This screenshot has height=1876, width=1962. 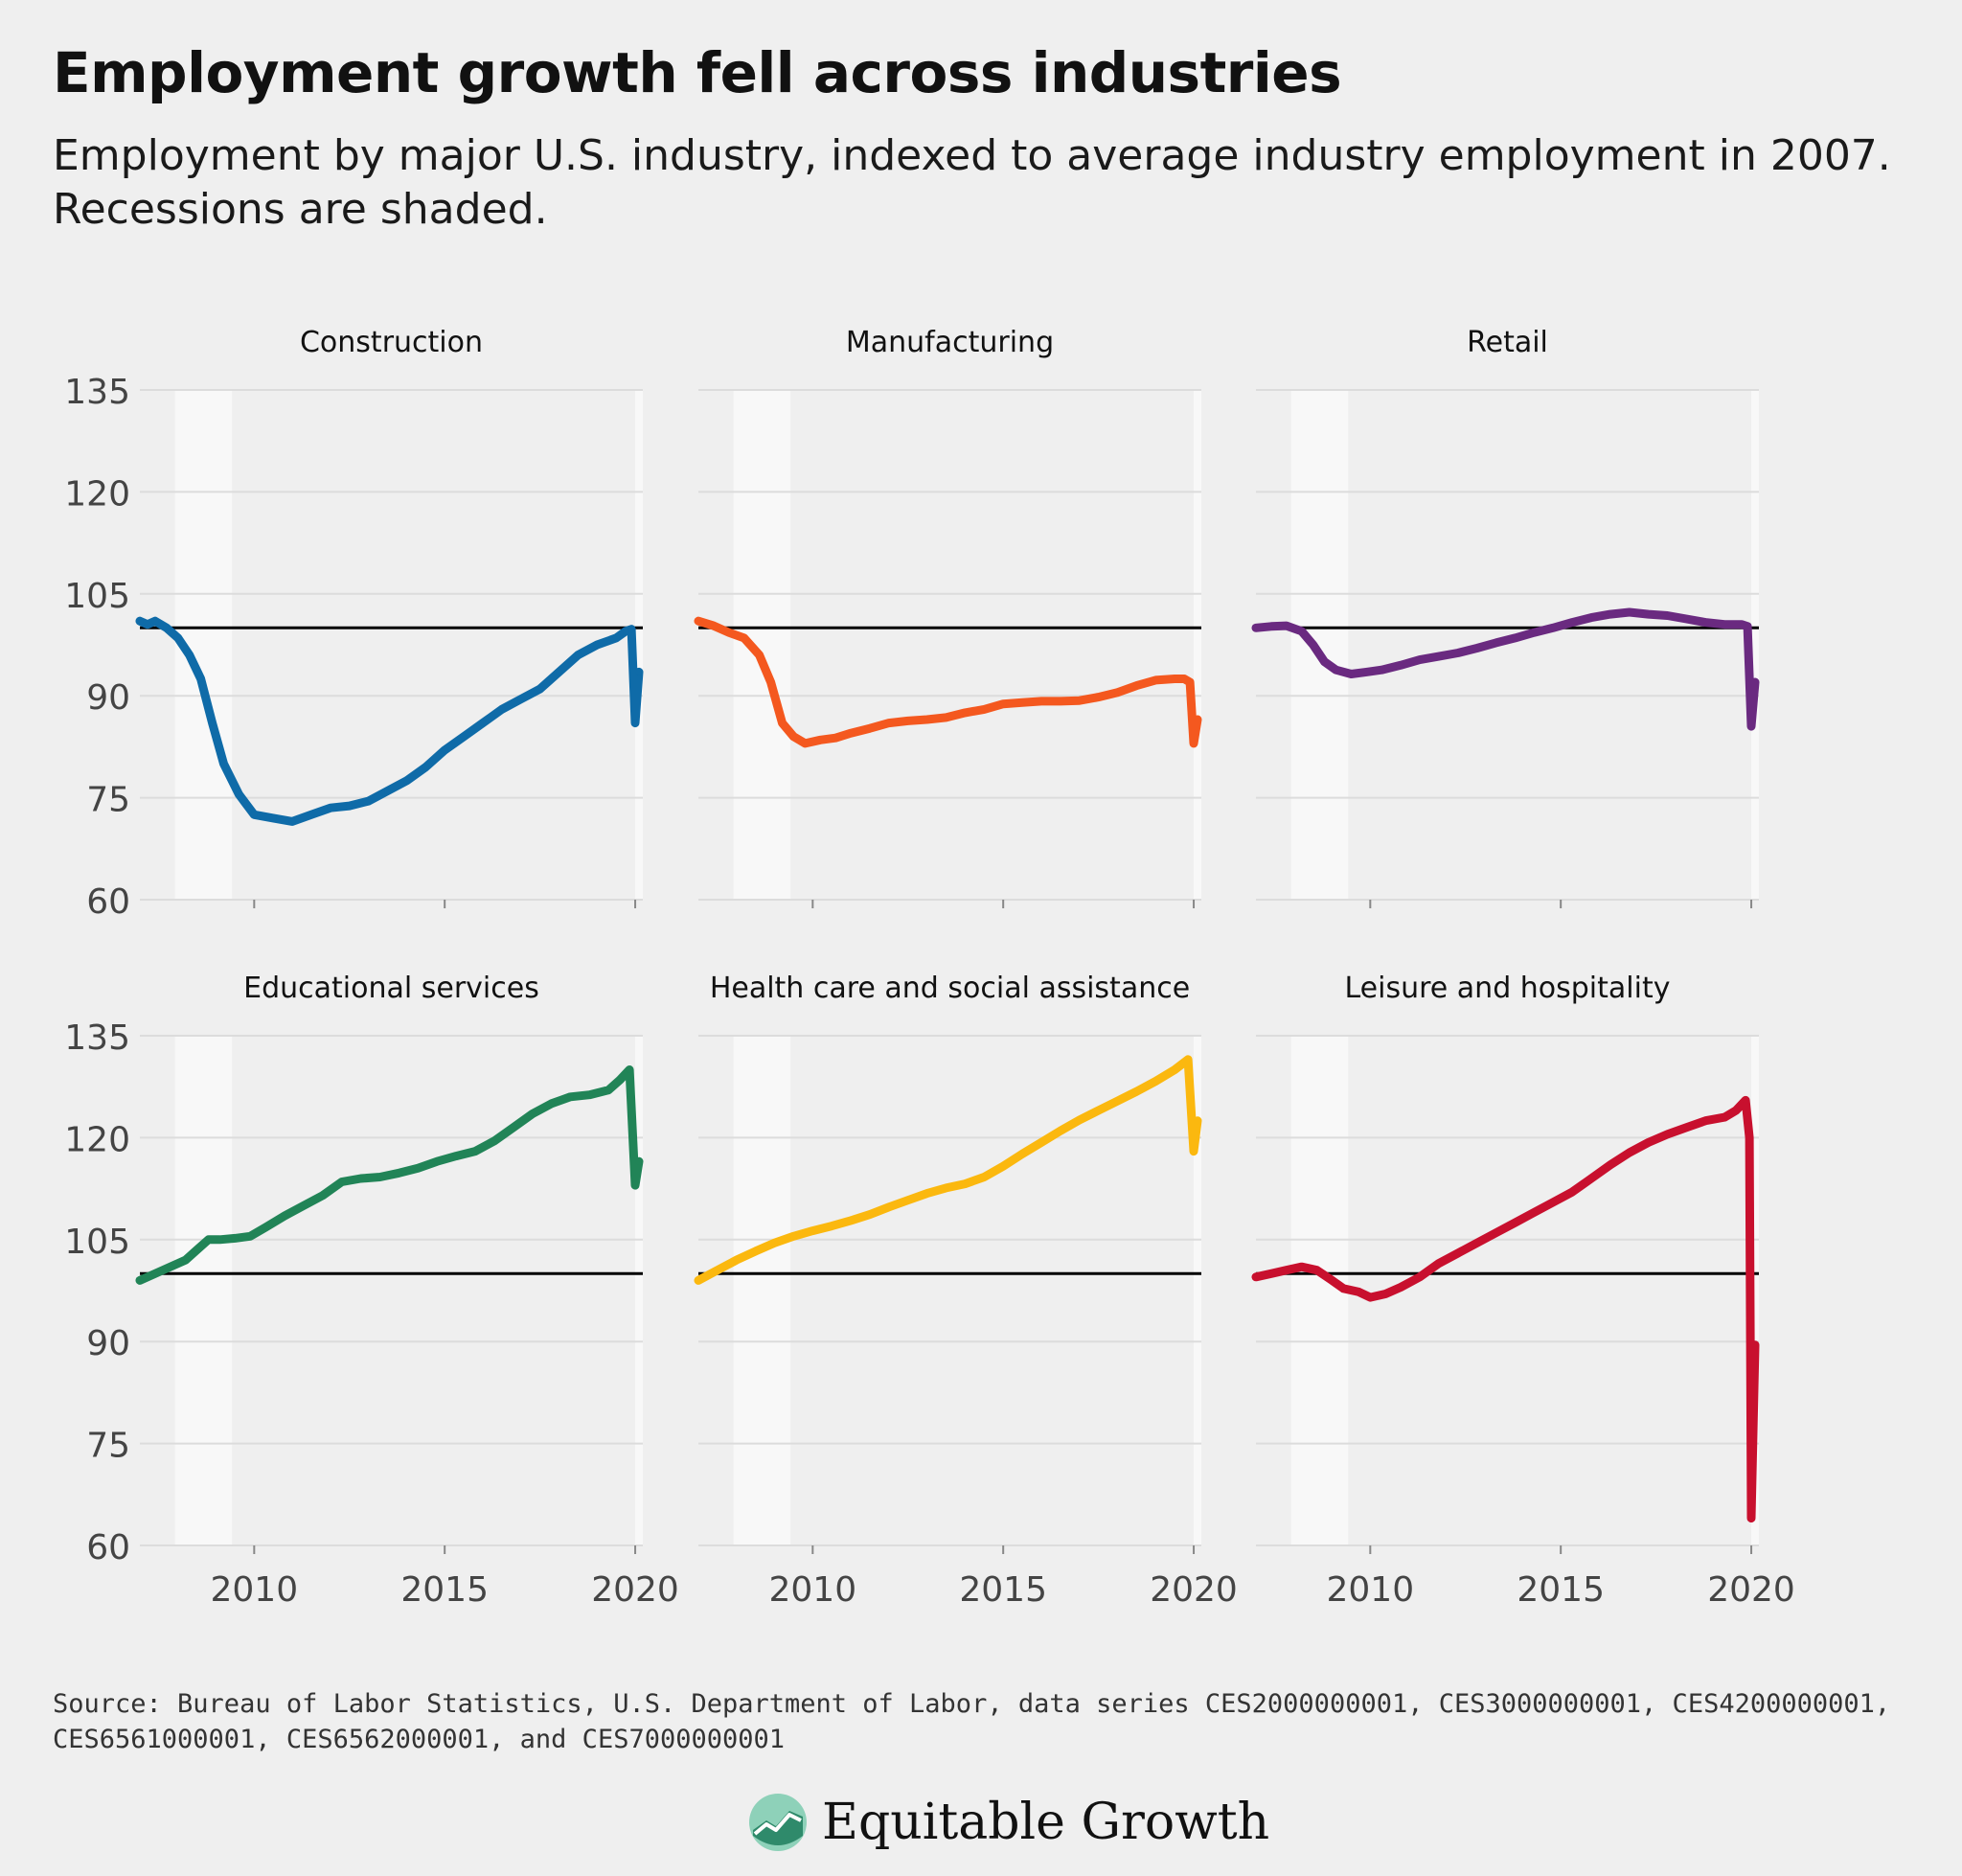 I want to click on brand: Equitable Growth, so click(x=1008, y=1822).